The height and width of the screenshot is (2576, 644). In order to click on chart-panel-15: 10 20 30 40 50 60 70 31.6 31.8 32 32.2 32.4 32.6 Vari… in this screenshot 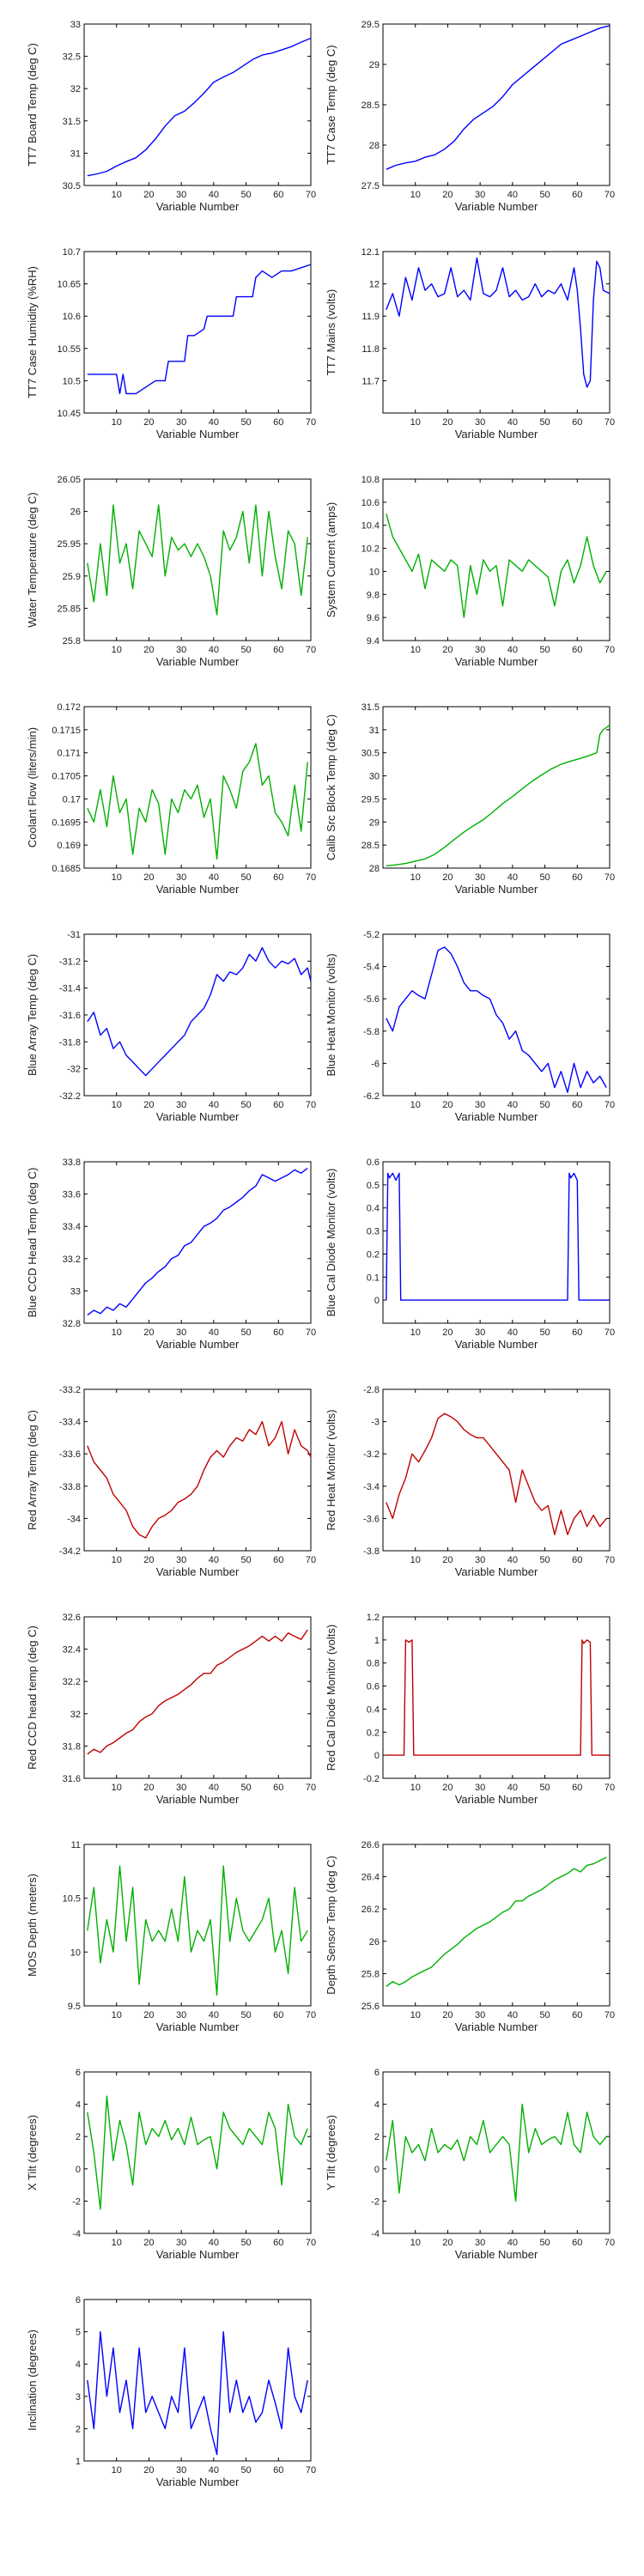, I will do `click(171, 1709)`.